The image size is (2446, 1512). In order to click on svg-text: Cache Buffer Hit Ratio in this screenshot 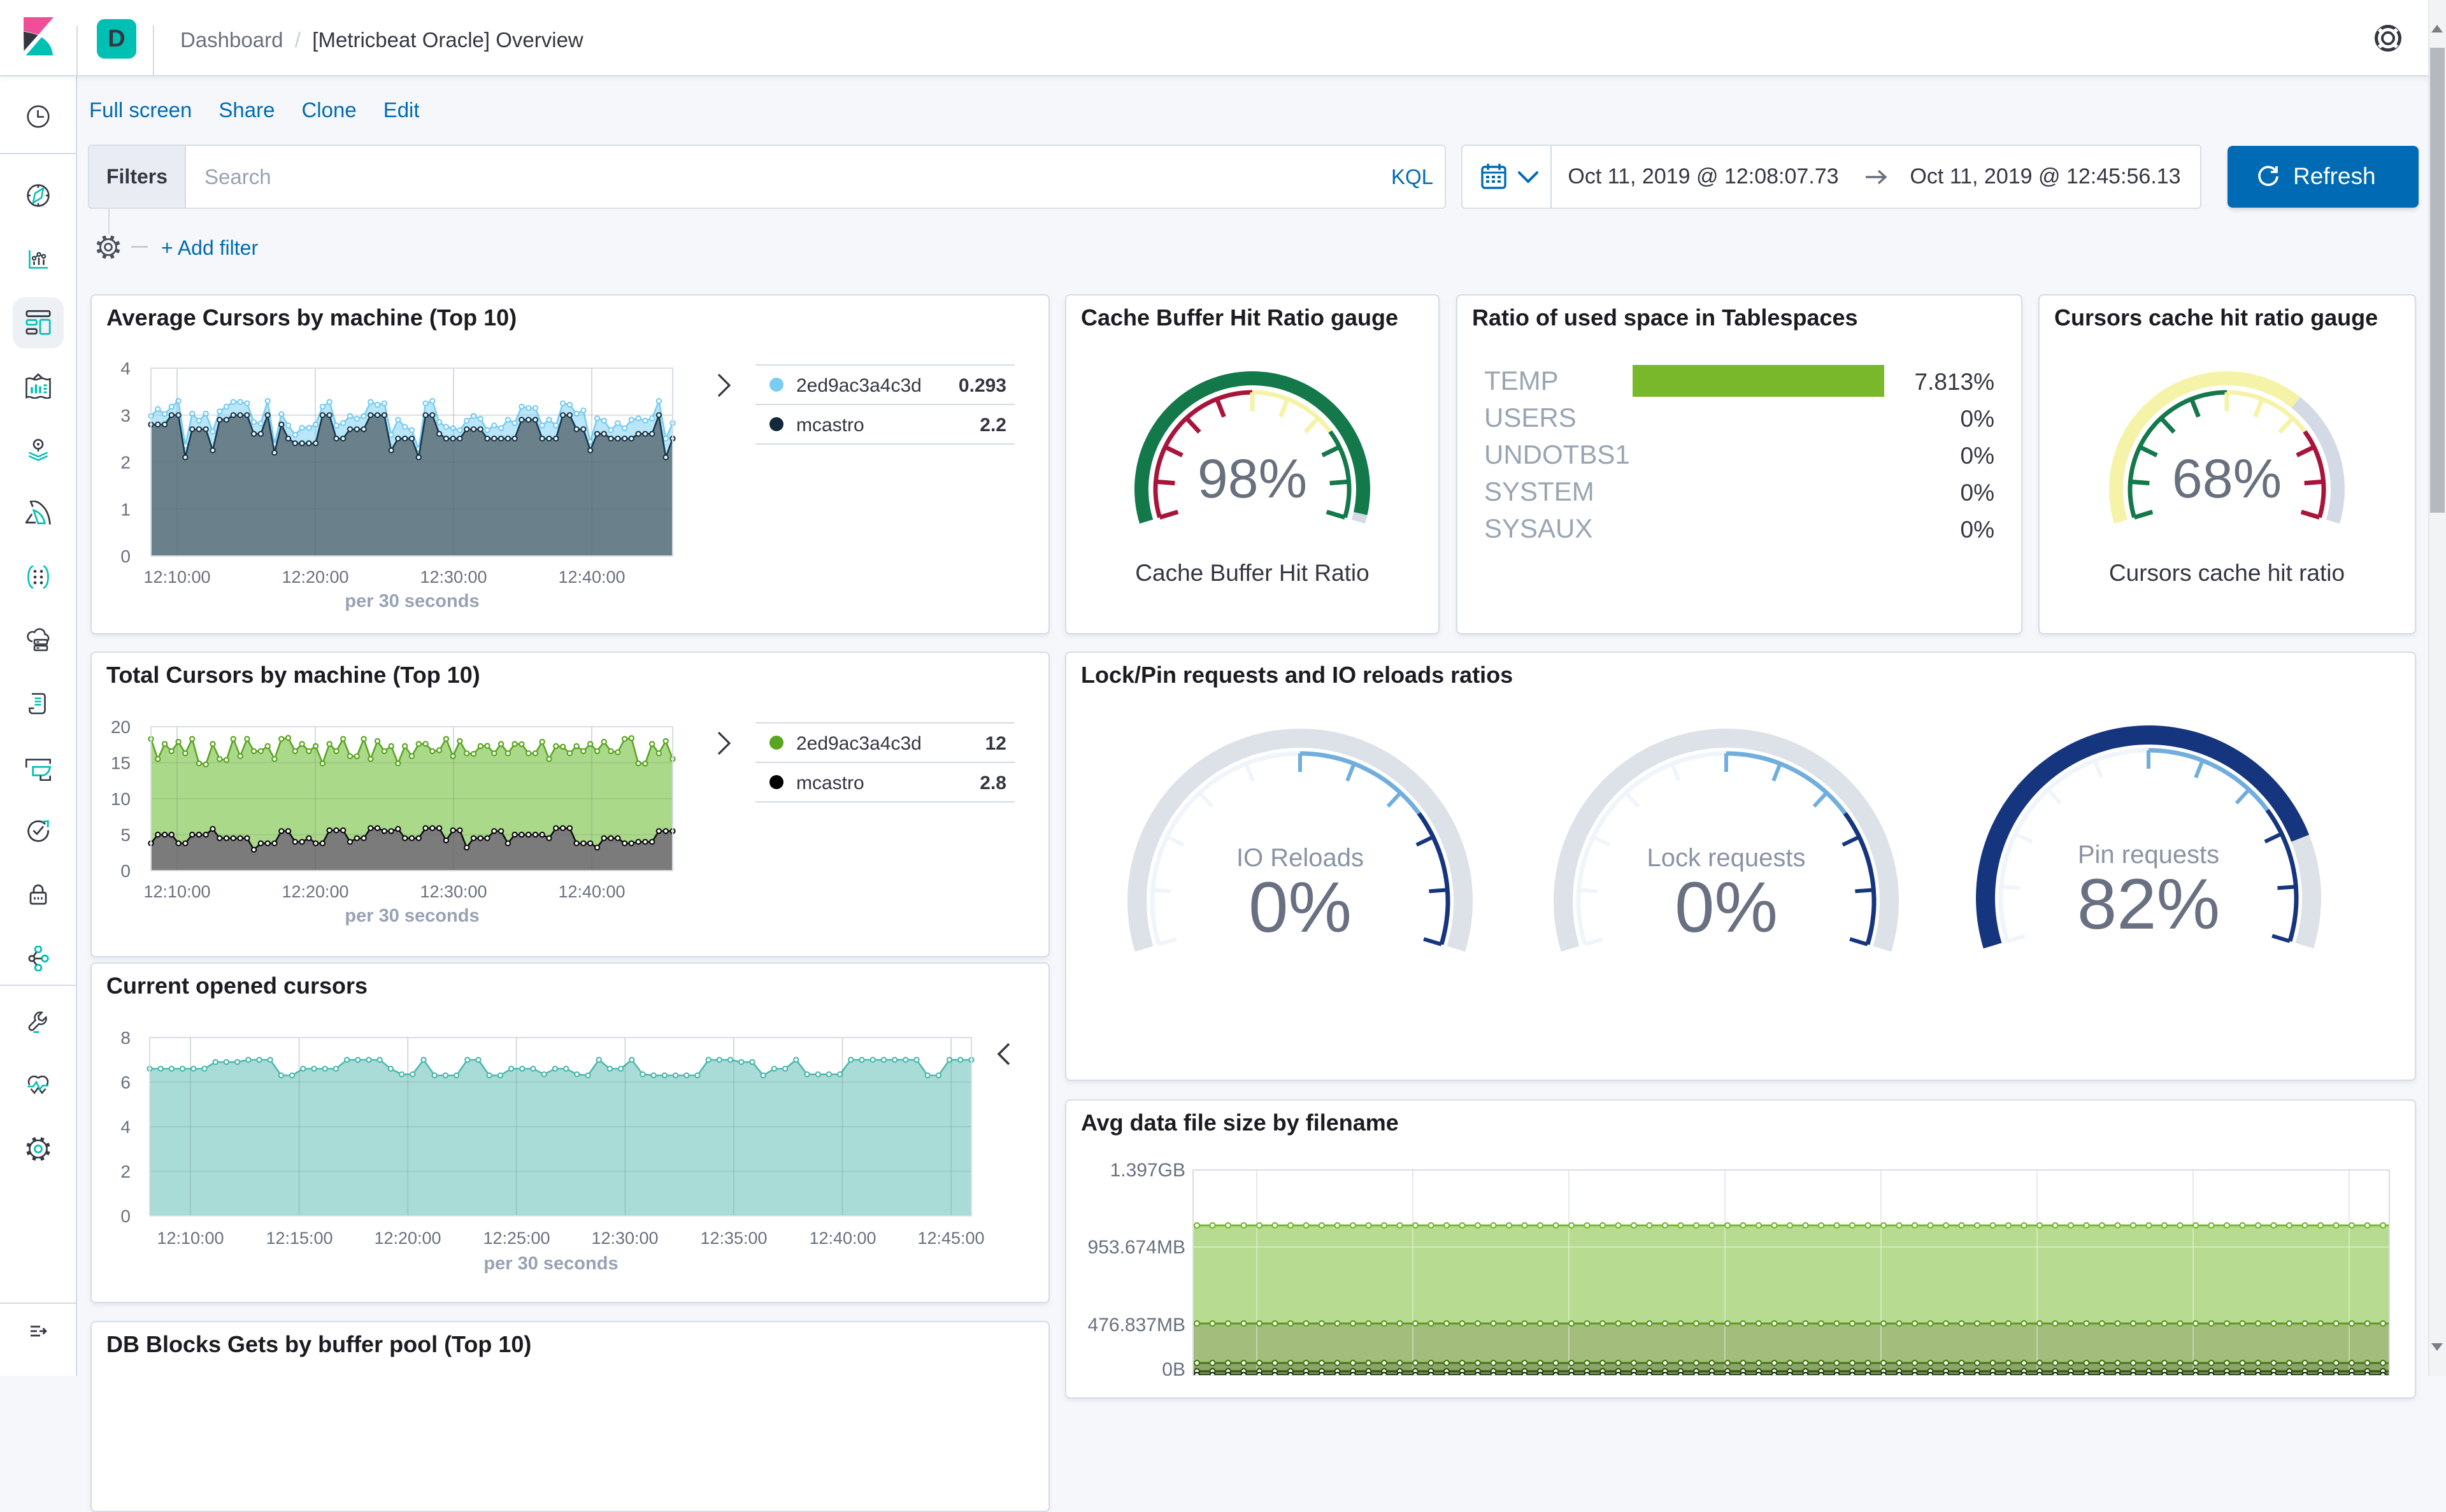, I will do `click(1252, 573)`.